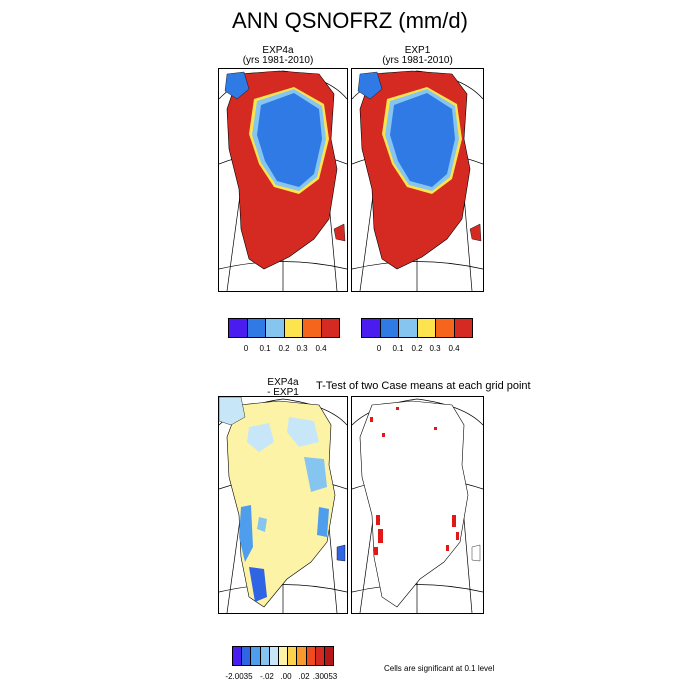  I want to click on colorbar-exp1, so click(417, 328).